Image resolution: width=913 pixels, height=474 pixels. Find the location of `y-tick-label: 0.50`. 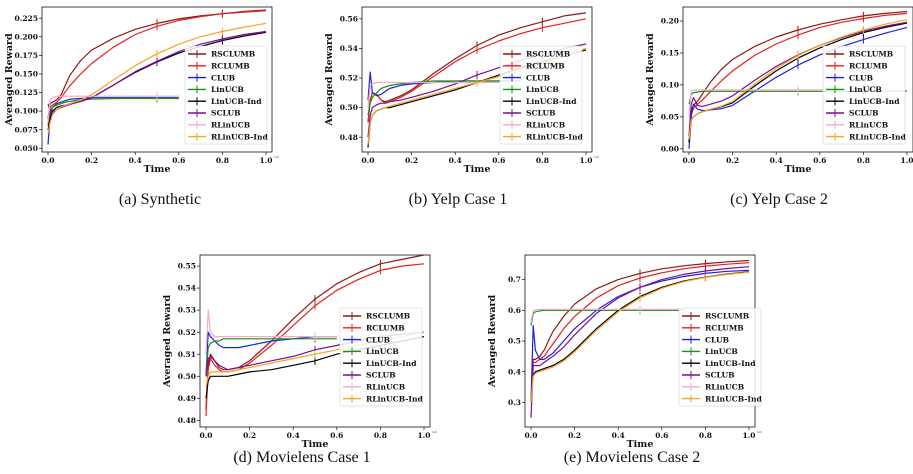

y-tick-label: 0.50 is located at coordinates (187, 376).